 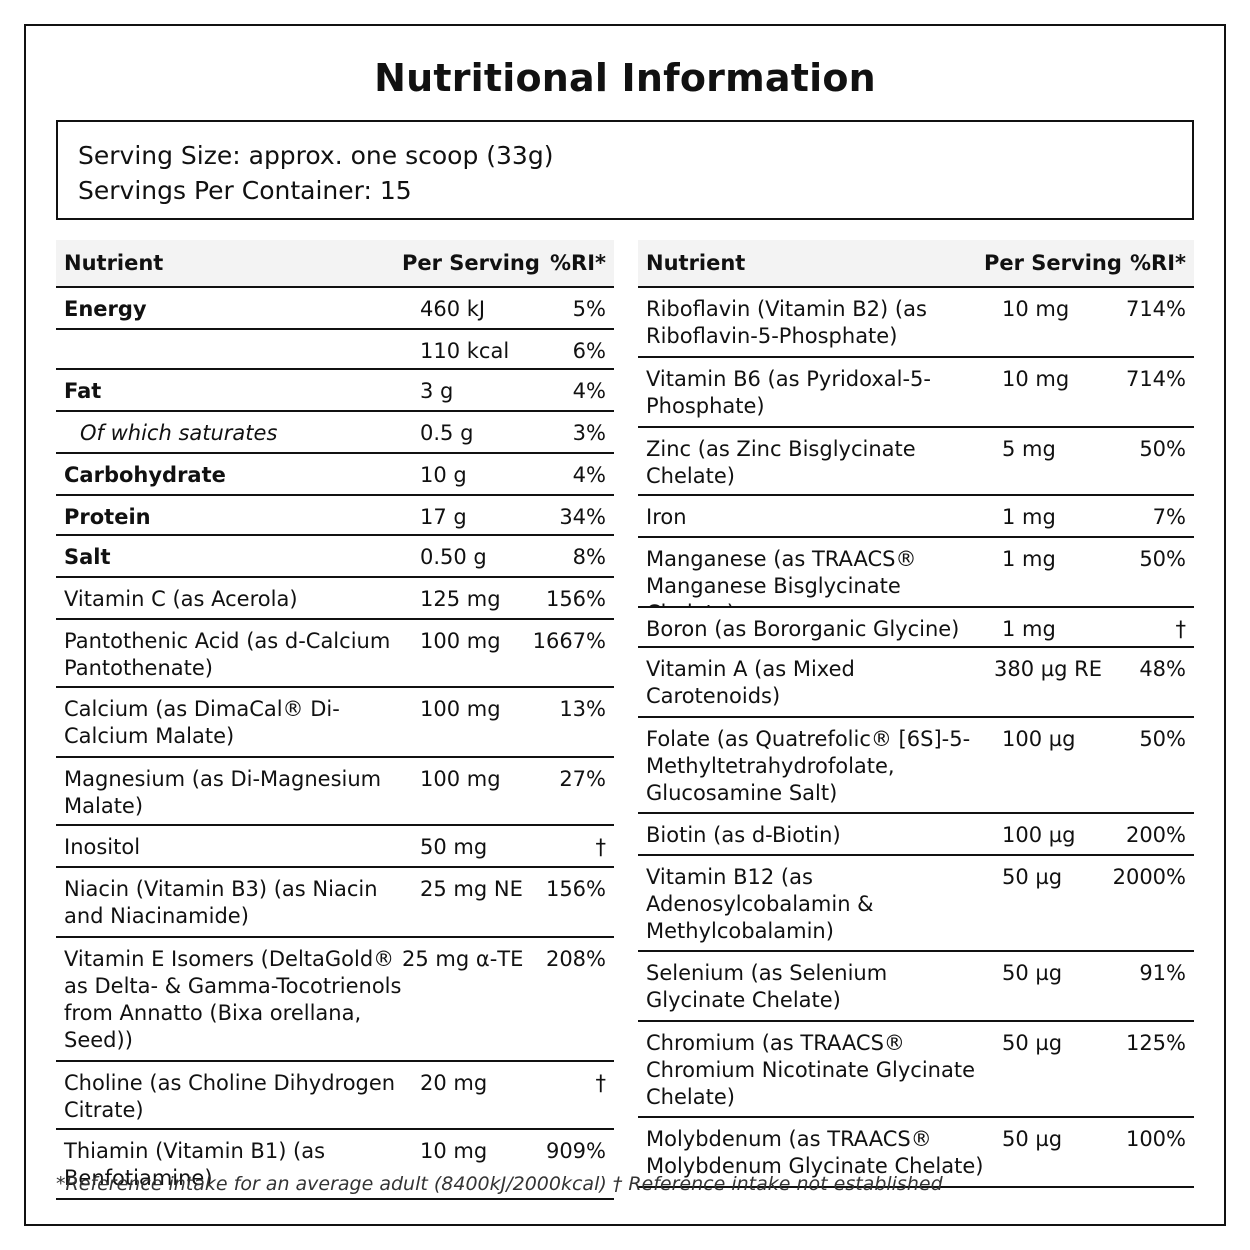 What do you see at coordinates (453, 557) in the screenshot?
I see `nutrient-per-serving: 0.50 g` at bounding box center [453, 557].